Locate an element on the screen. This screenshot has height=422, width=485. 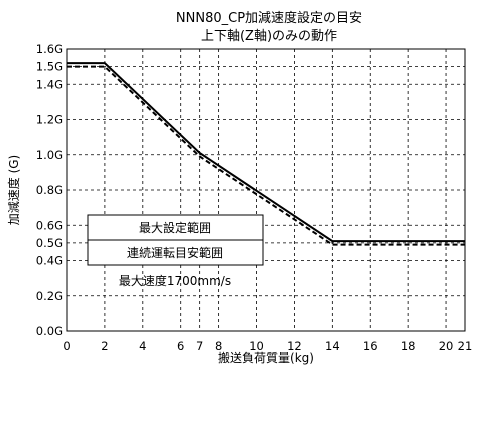
y-tick-label: 0.6G is located at coordinates (49, 225).